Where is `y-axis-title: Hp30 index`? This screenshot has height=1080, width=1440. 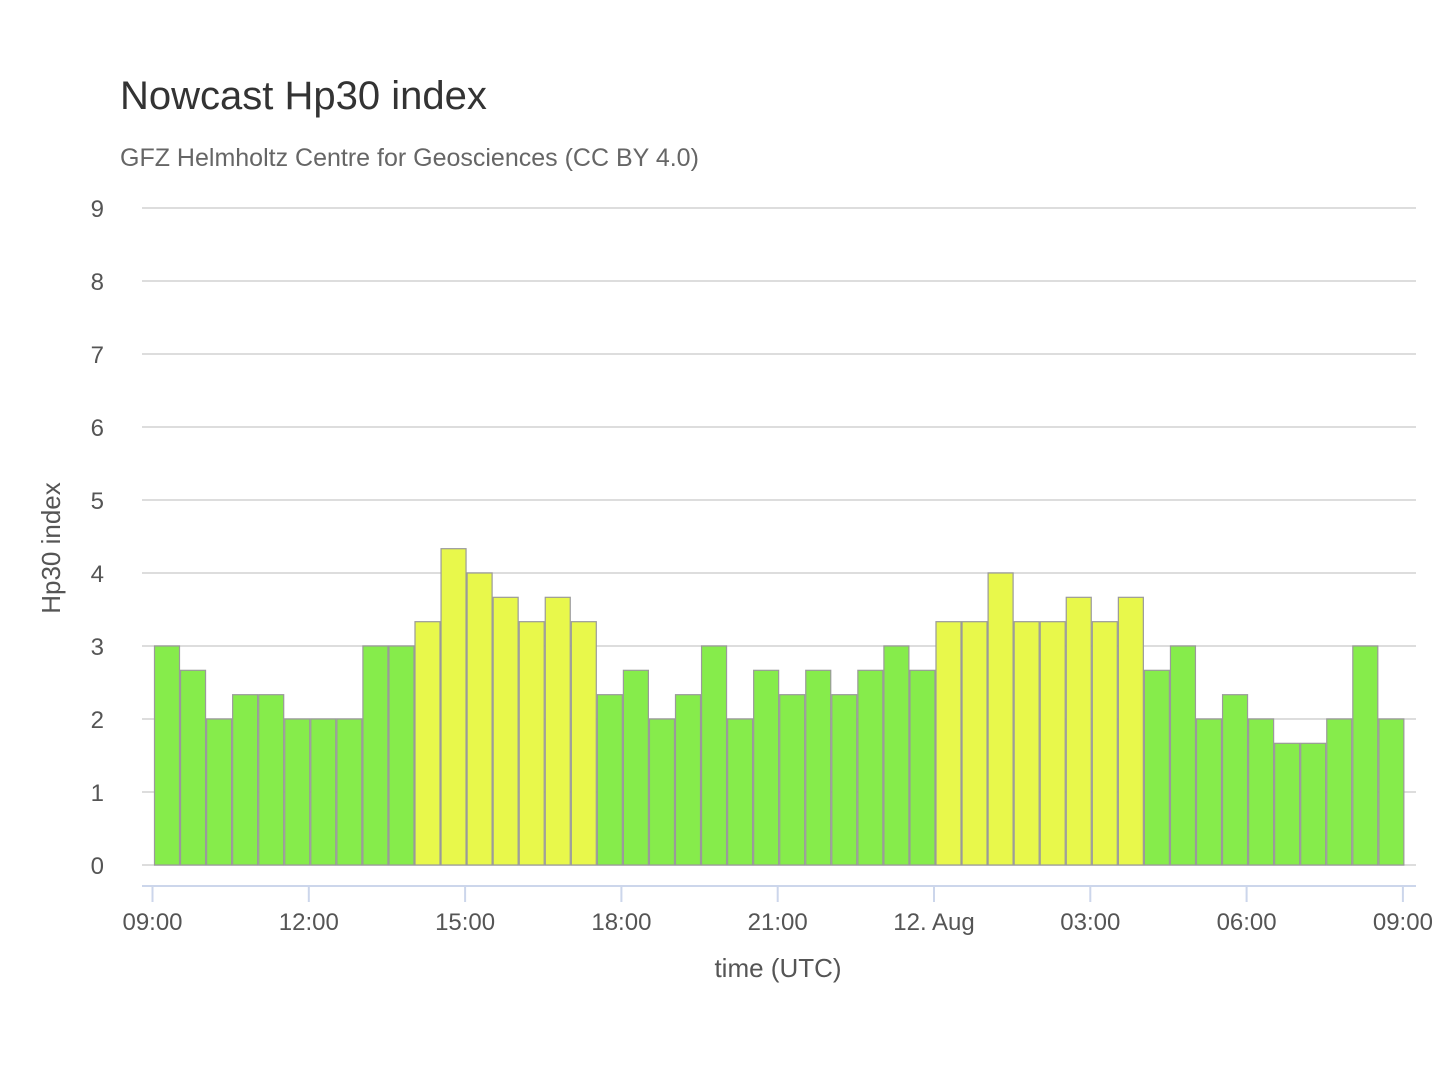 y-axis-title: Hp30 index is located at coordinates (51, 548).